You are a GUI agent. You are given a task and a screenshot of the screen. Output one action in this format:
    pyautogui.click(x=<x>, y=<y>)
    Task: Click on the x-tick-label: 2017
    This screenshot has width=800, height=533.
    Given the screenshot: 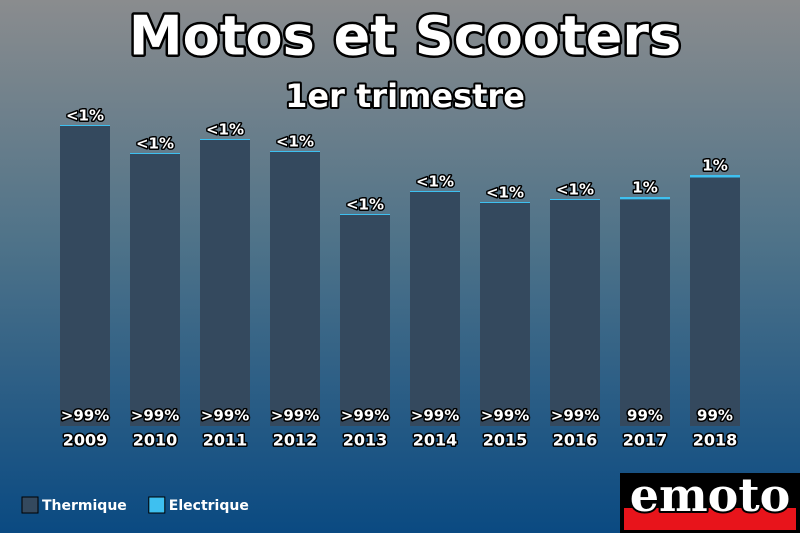 What is the action you would take?
    pyautogui.click(x=645, y=440)
    